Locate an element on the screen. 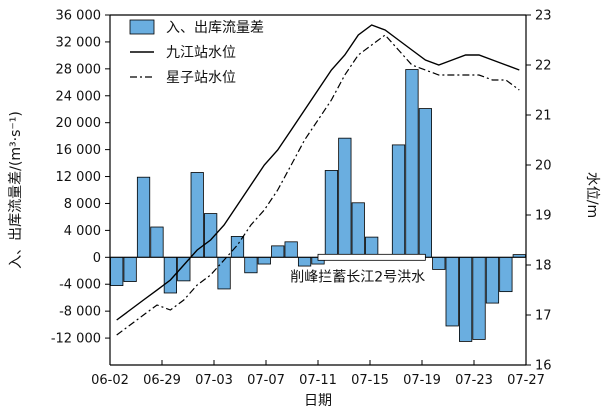 Image resolution: width=607 pixels, height=418 pixels. left-tick-label: 4 000 is located at coordinates (82, 231).